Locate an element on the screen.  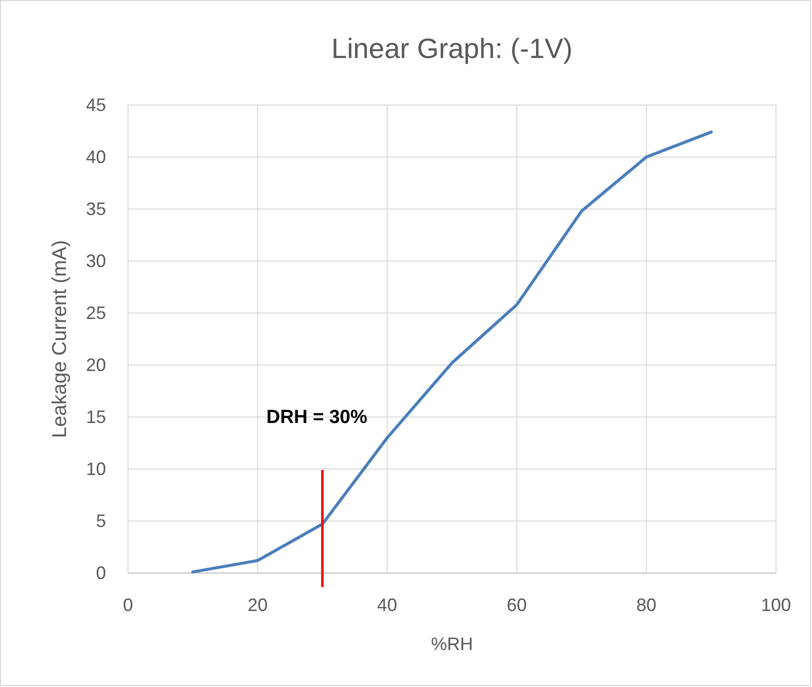
y-tick-label: 5 is located at coordinates (101, 521).